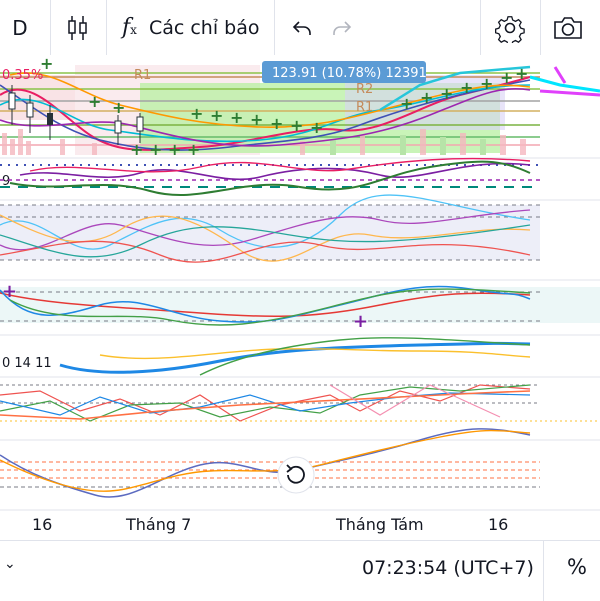 The image size is (600, 601). Describe the element at coordinates (266, 356) in the screenshot. I see `oscillator-pane-4: 0 14 11` at that location.